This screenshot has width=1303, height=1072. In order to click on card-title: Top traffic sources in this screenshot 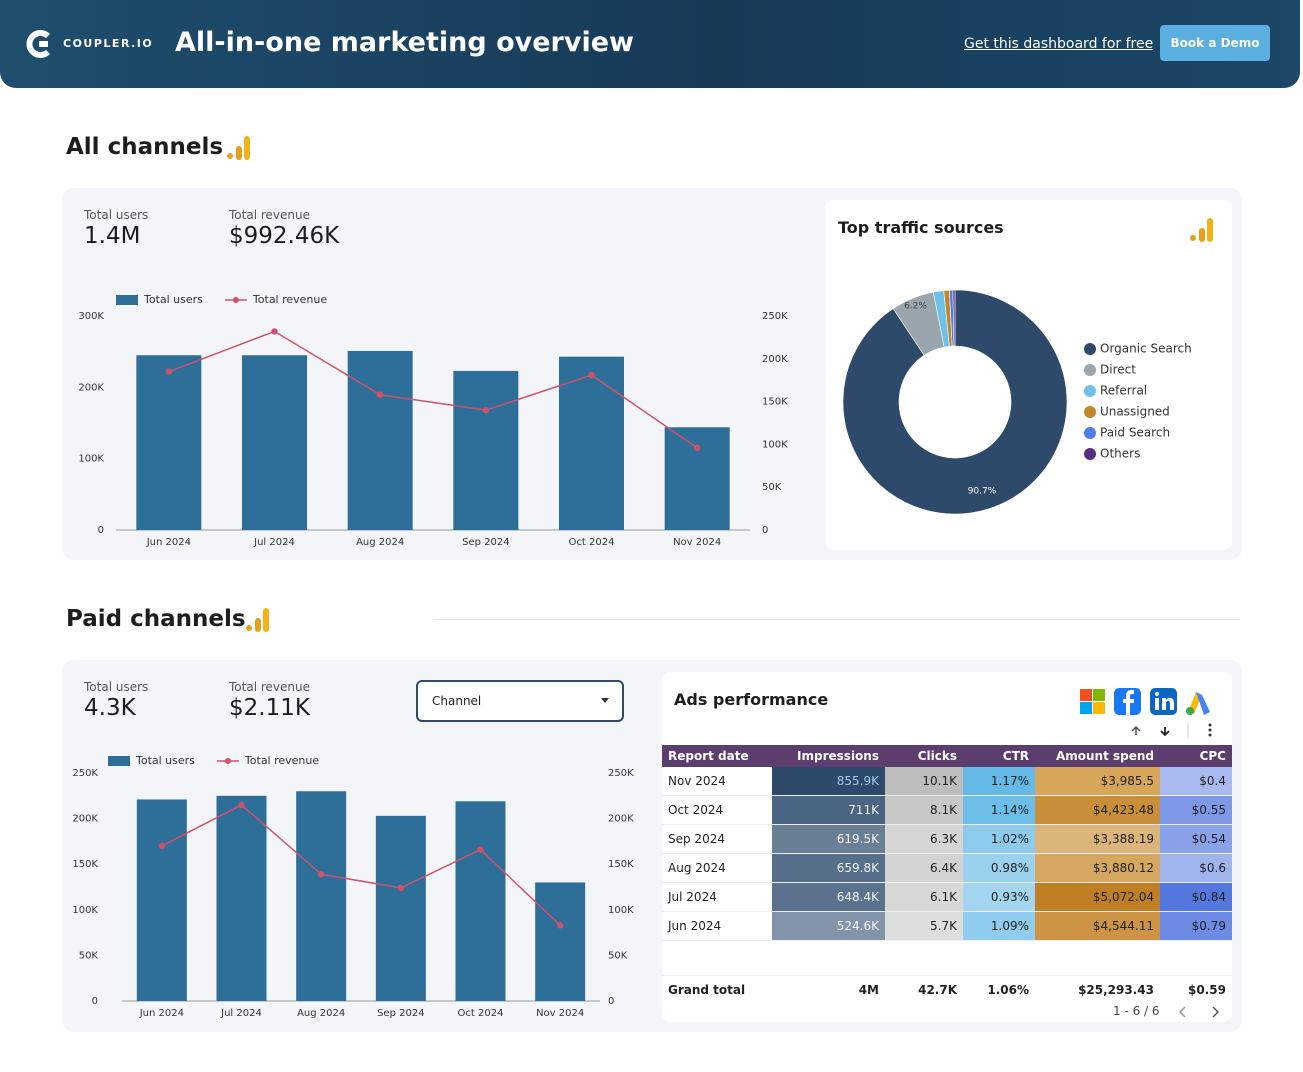, I will do `click(921, 227)`.